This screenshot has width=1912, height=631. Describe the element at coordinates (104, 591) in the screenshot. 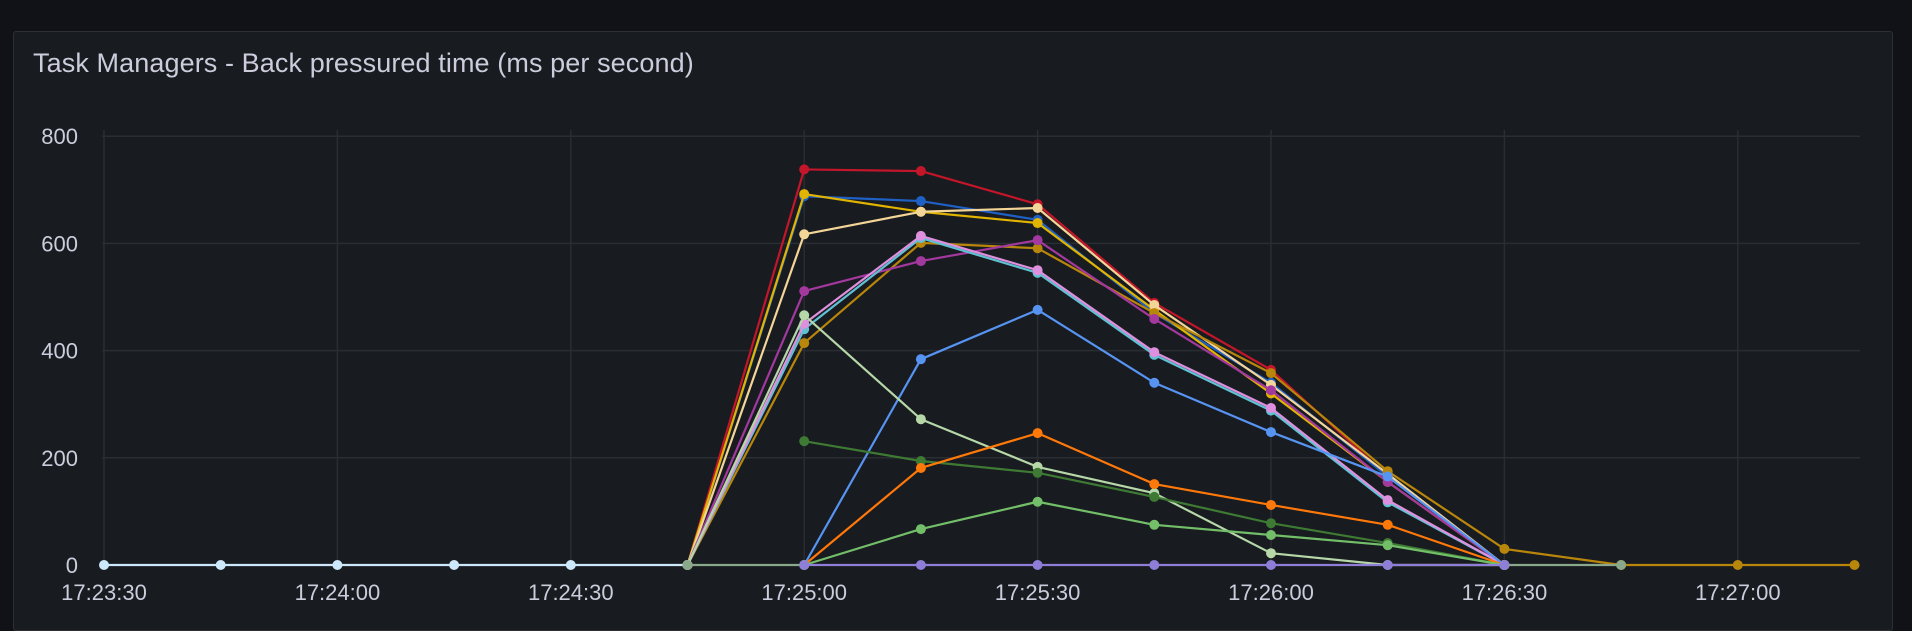

I see `x-tick-label: 17:23:30` at that location.